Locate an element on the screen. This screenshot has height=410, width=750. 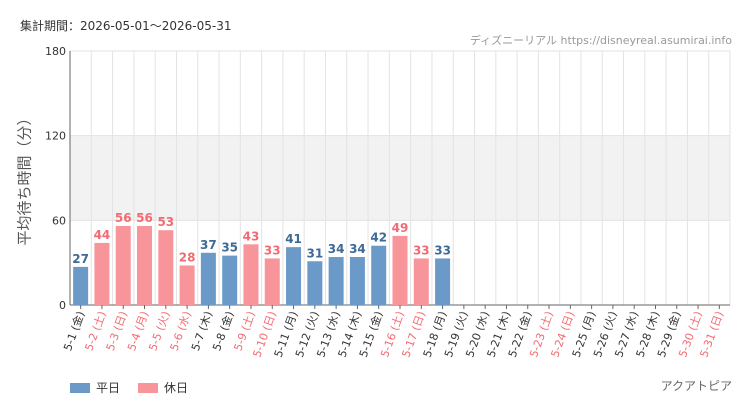
data-label-5-10 (日): 33 is located at coordinates (272, 250).